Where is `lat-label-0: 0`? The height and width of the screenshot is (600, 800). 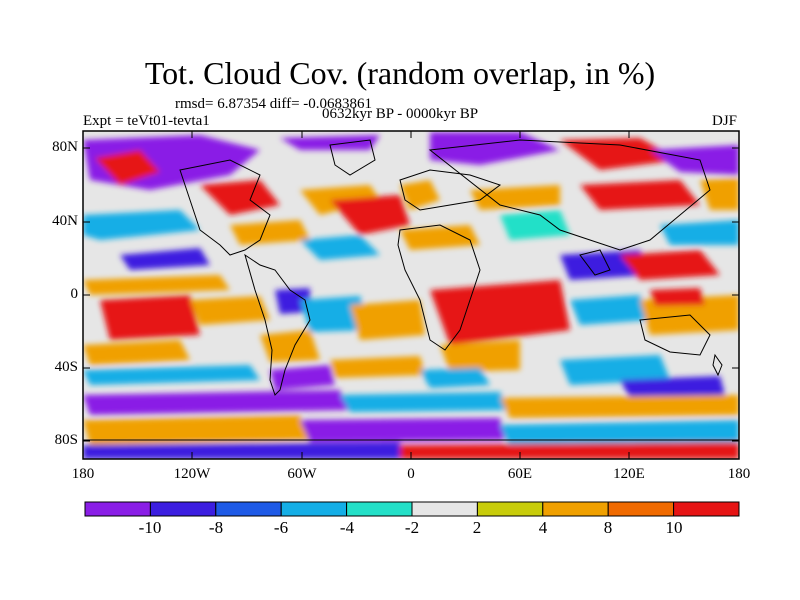
lat-label-0: 0 is located at coordinates (74, 294).